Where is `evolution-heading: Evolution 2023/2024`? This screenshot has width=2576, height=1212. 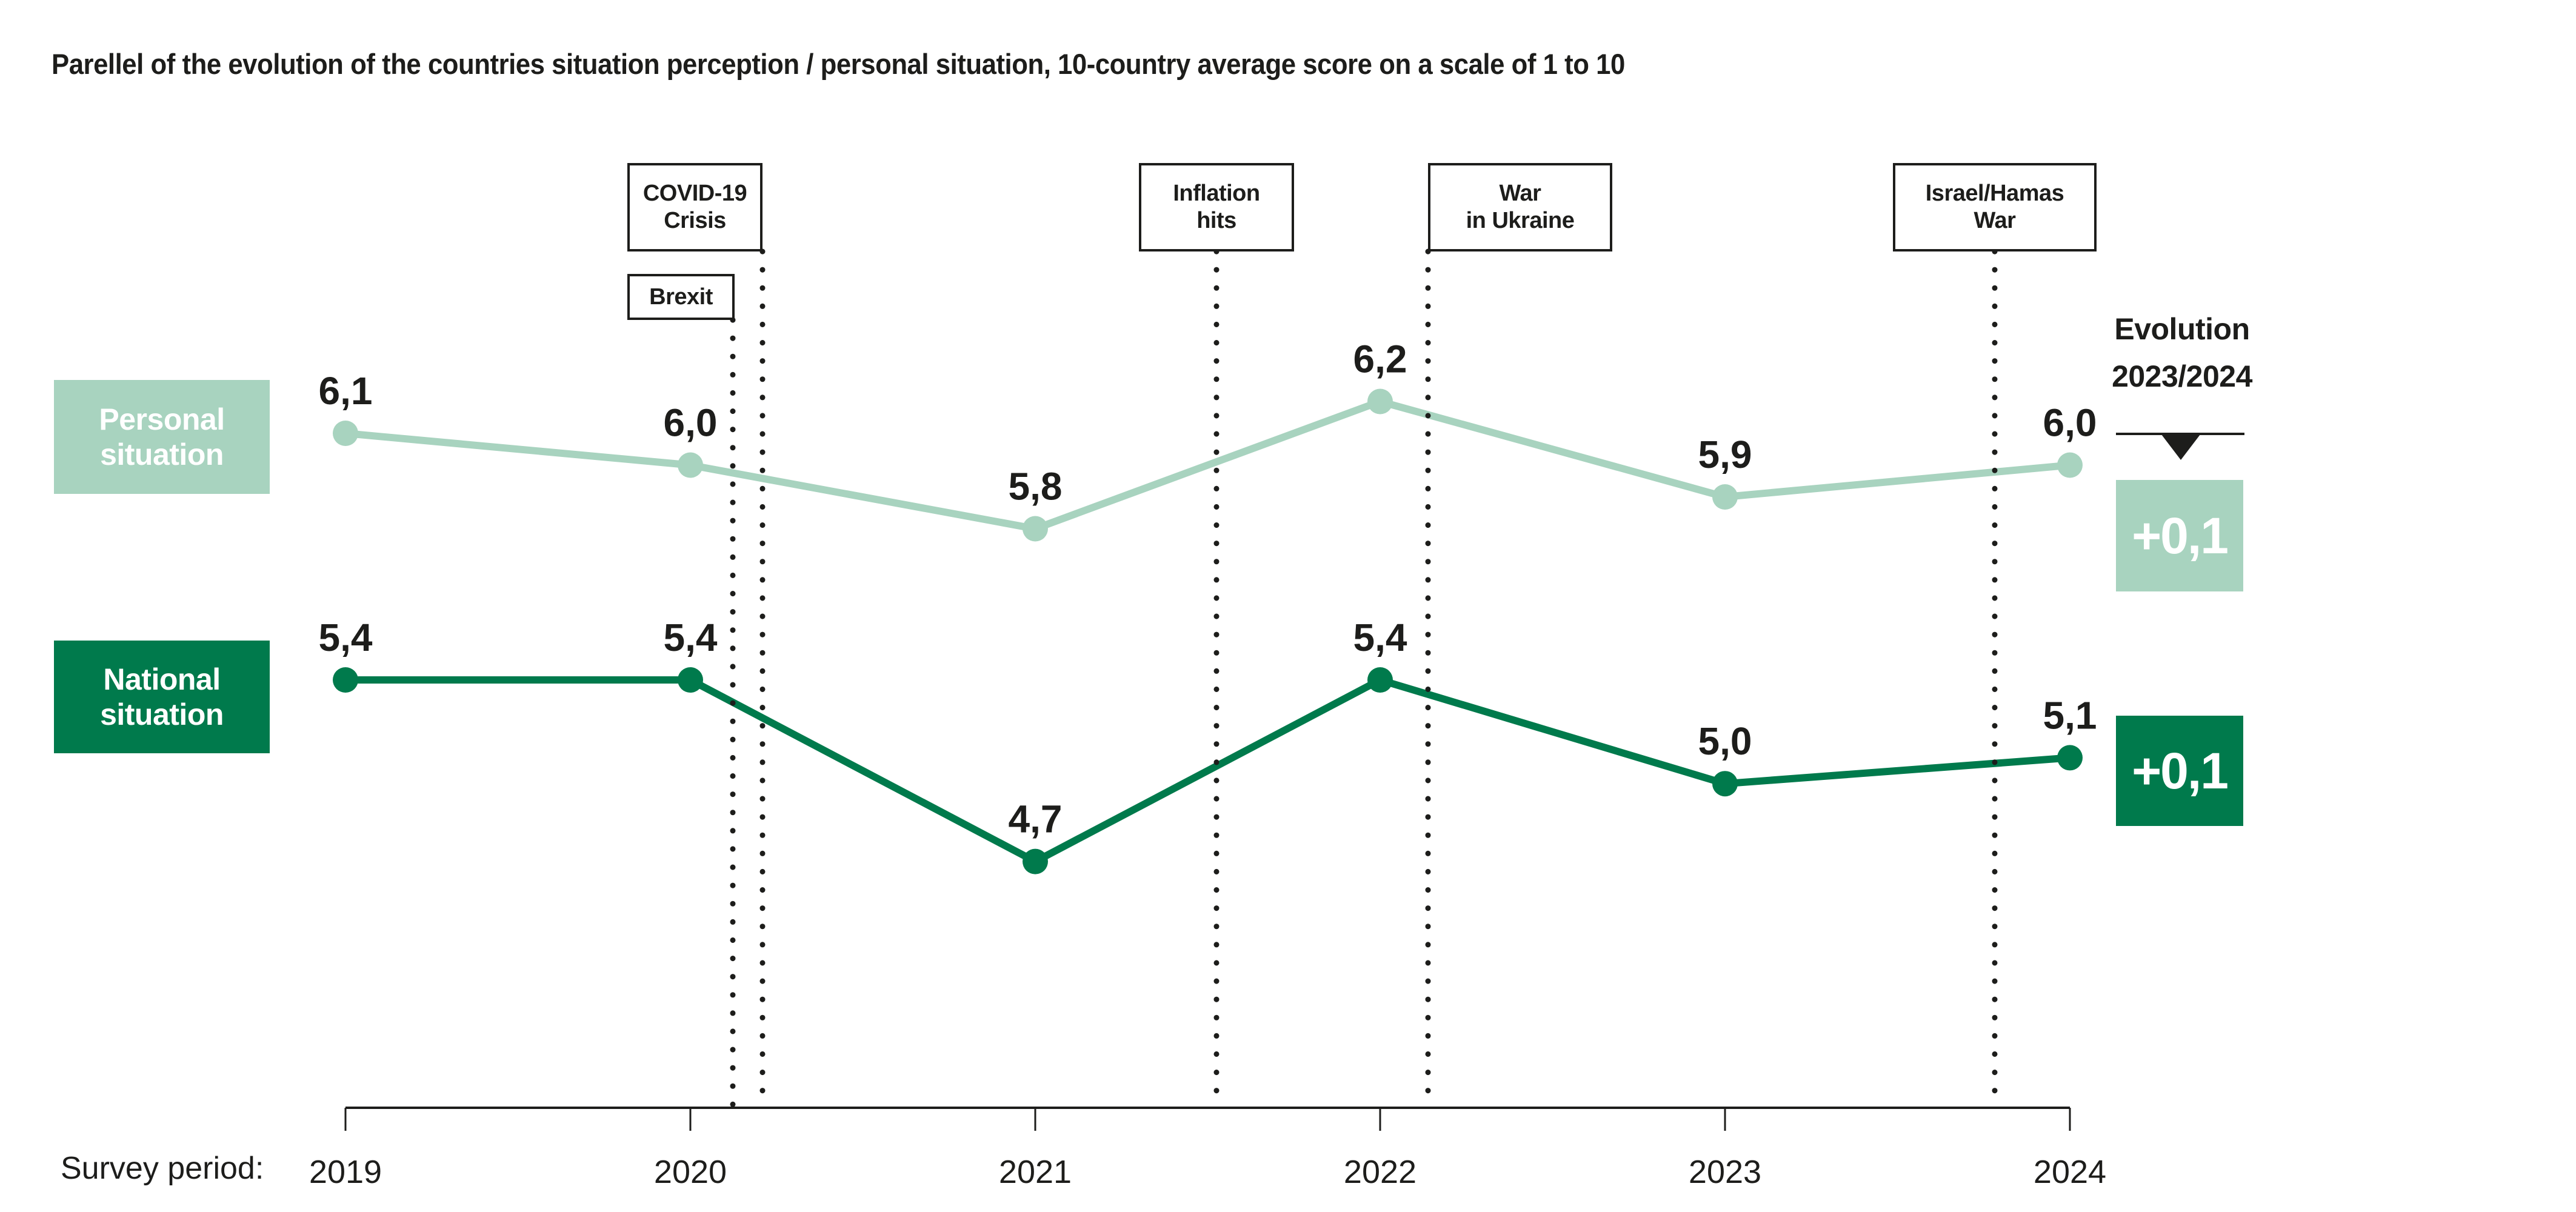
evolution-heading: Evolution 2023/2024 is located at coordinates (2182, 353).